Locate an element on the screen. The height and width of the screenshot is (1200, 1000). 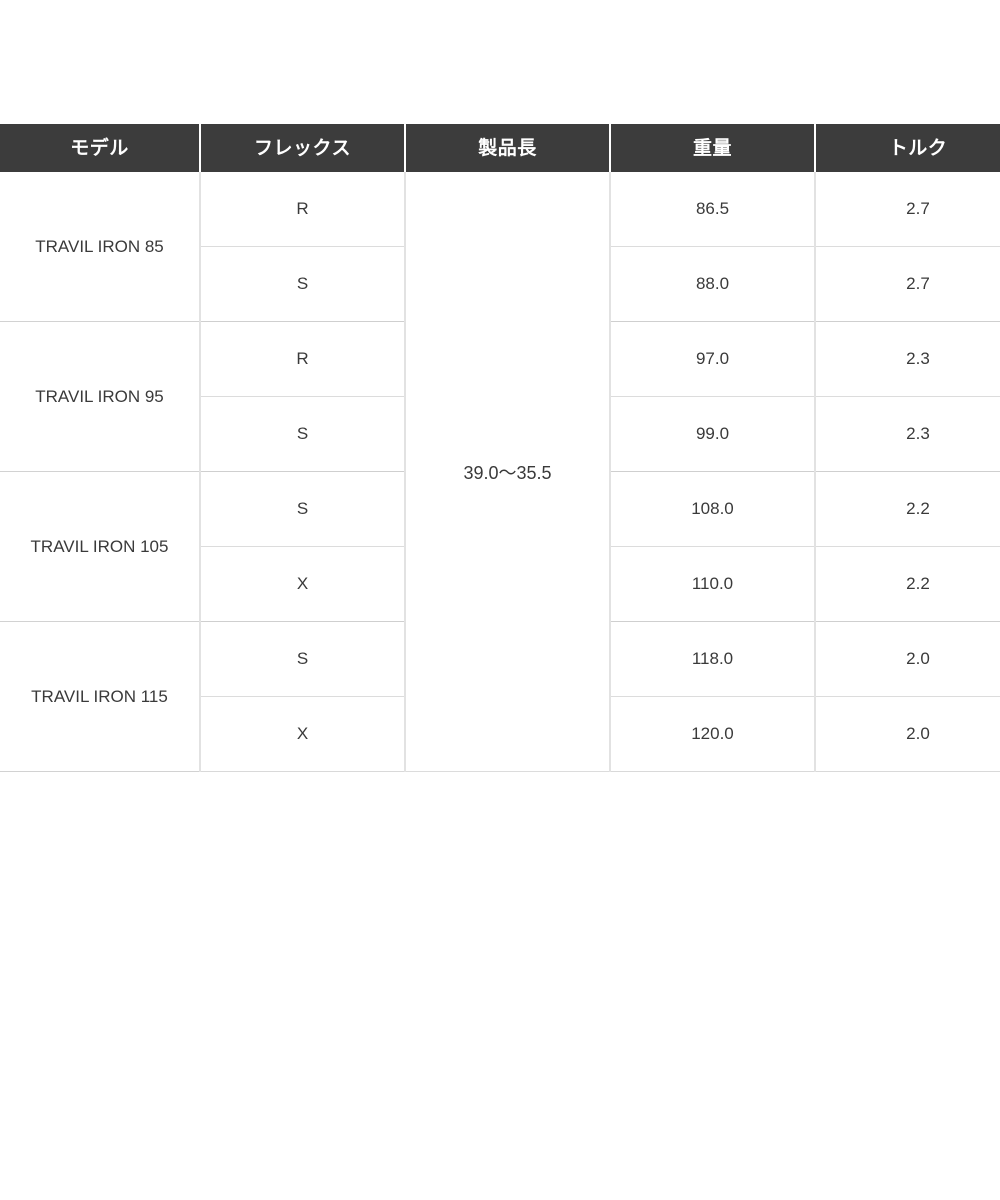
cell-weight: 118.0 is located at coordinates (713, 659).